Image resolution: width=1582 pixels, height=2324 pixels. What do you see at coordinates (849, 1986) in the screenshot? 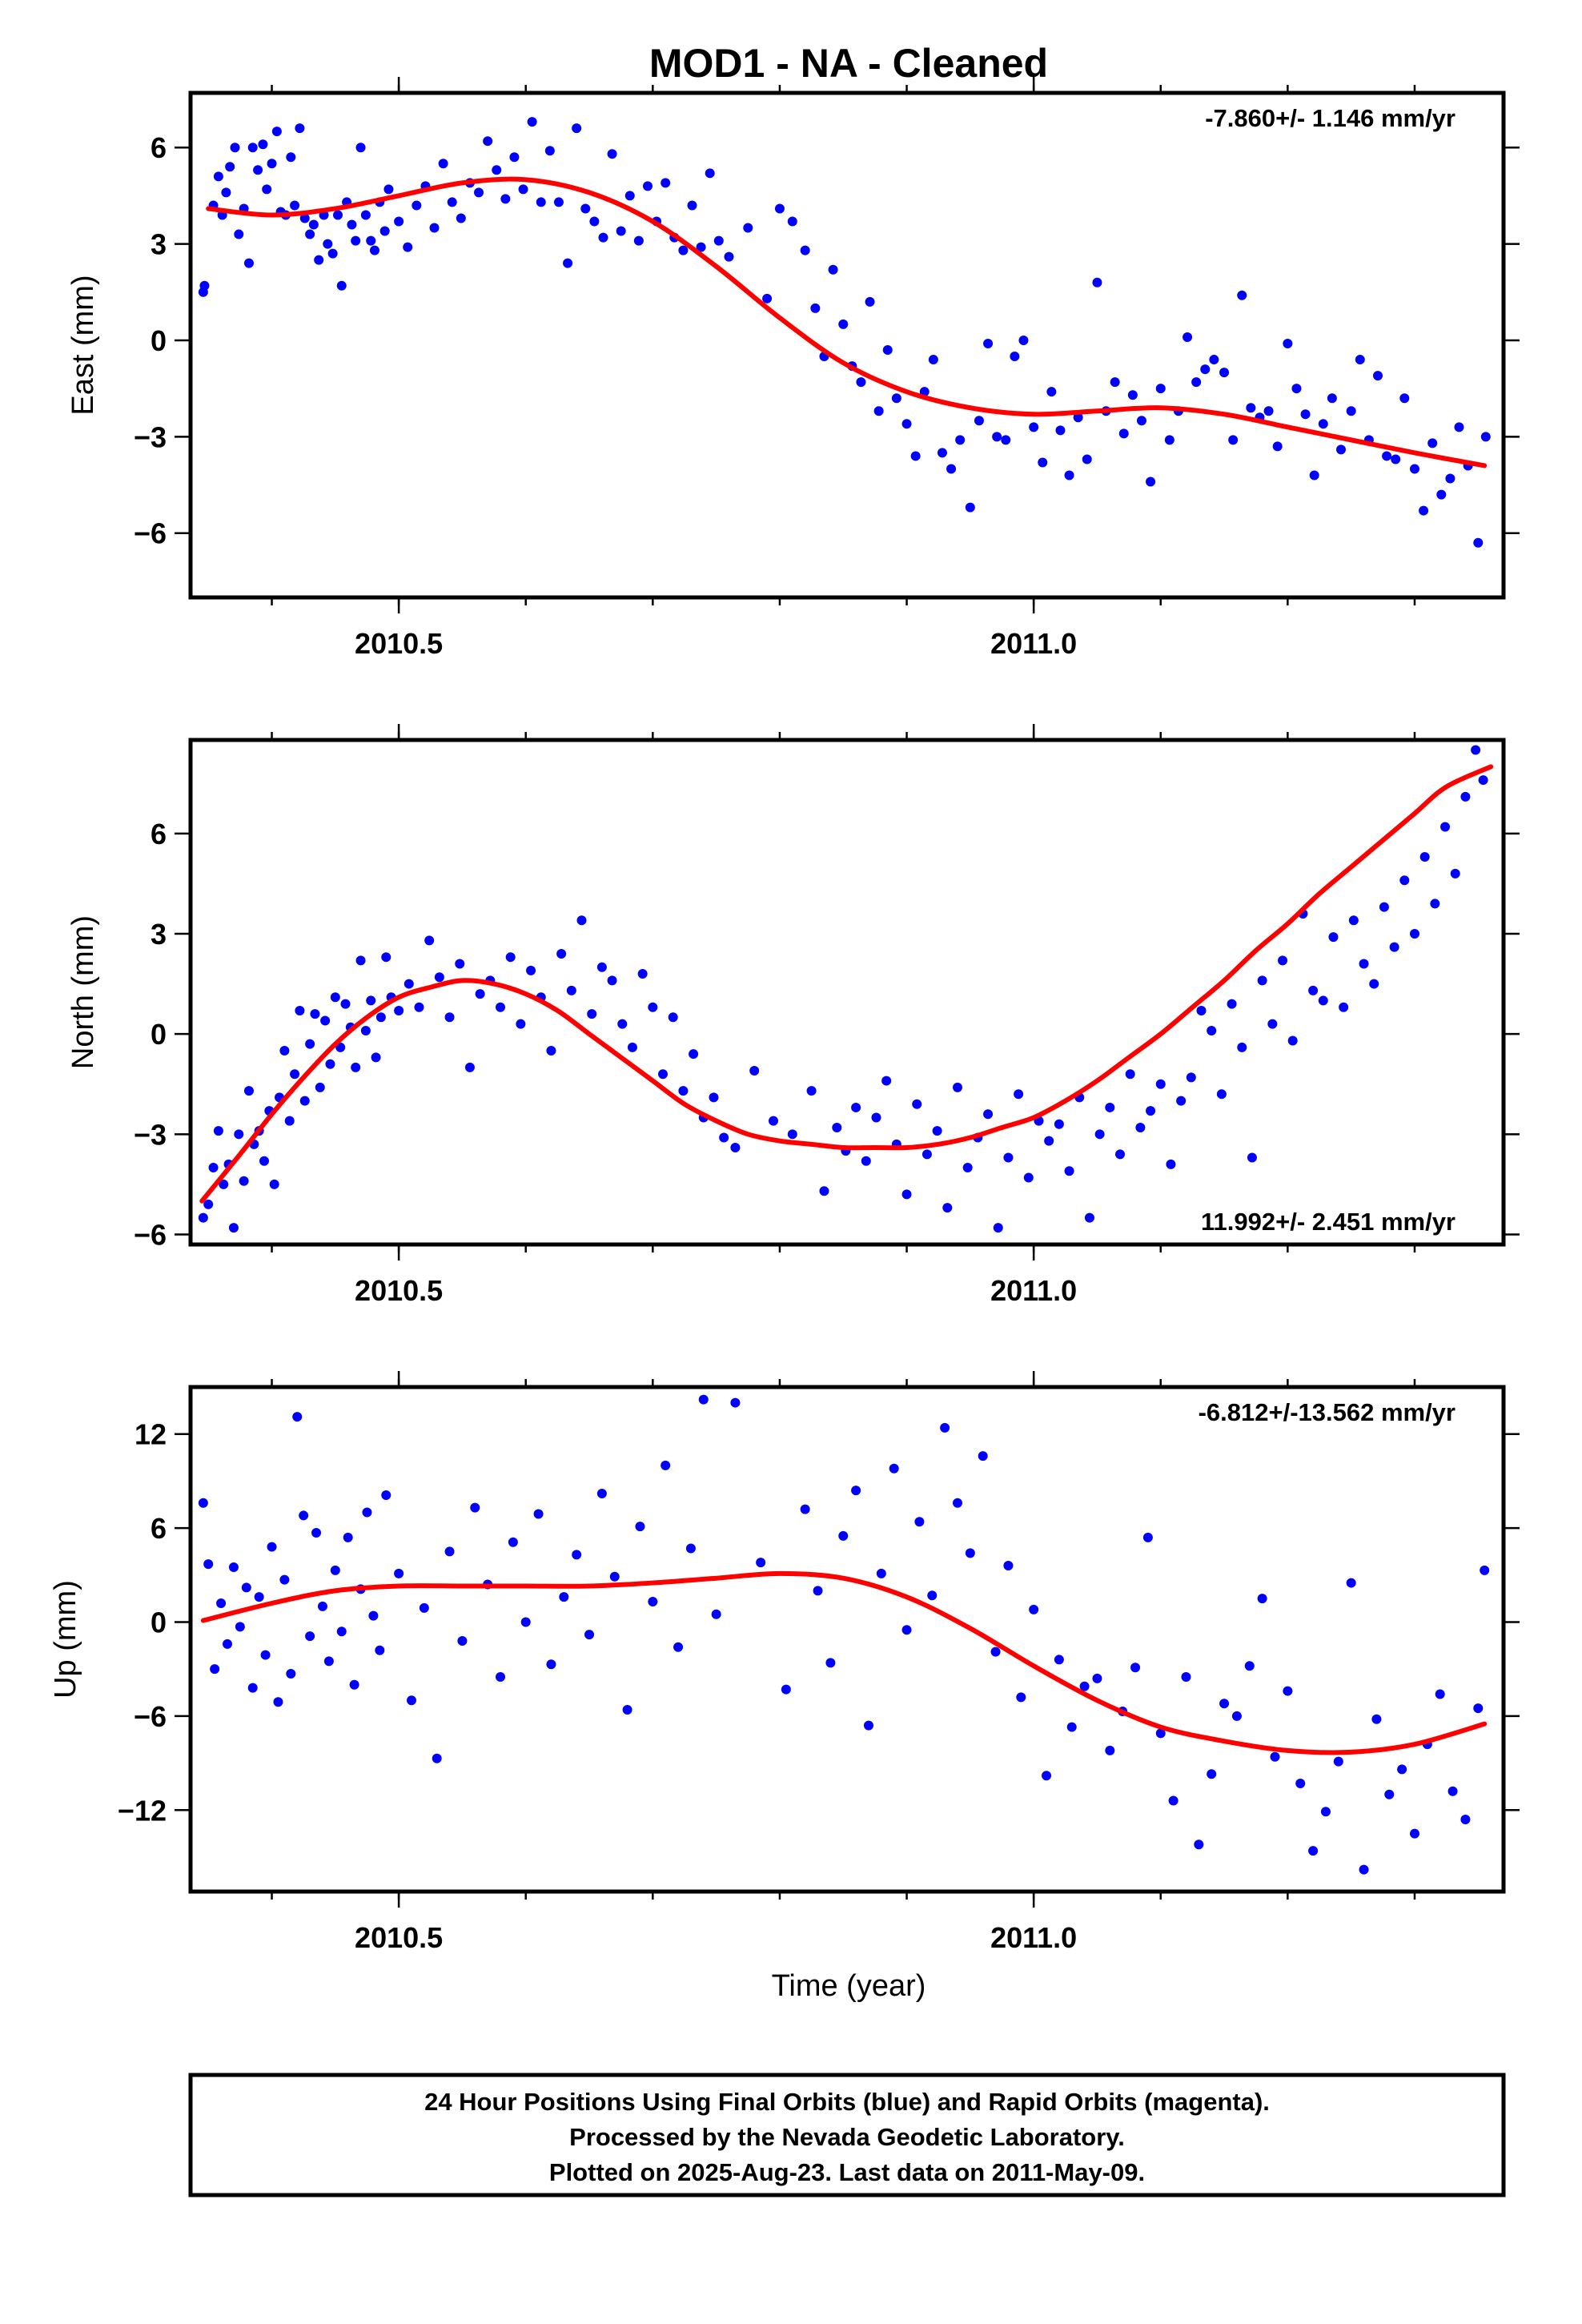
I see `x-axis-label: Time (year)` at bounding box center [849, 1986].